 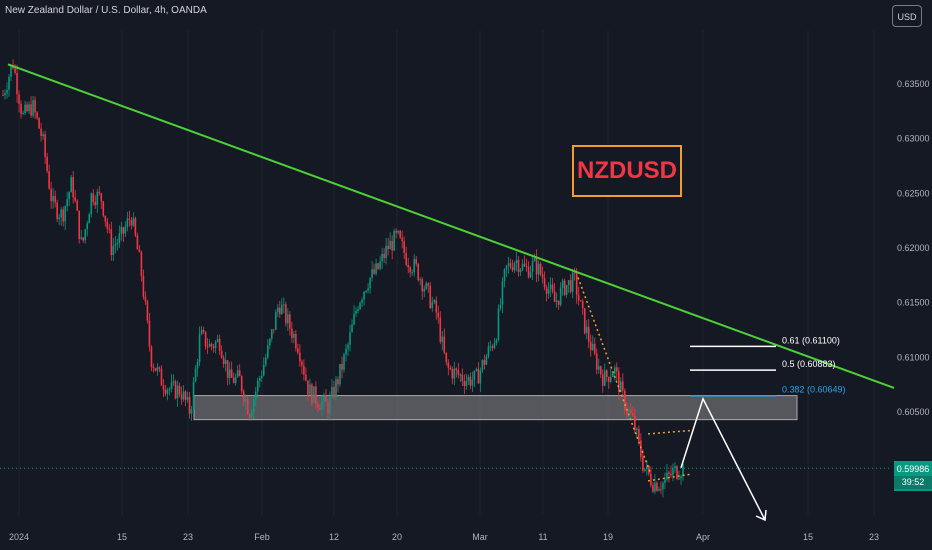 I want to click on fib-label: 0.61 (0.61100), so click(x=811, y=340).